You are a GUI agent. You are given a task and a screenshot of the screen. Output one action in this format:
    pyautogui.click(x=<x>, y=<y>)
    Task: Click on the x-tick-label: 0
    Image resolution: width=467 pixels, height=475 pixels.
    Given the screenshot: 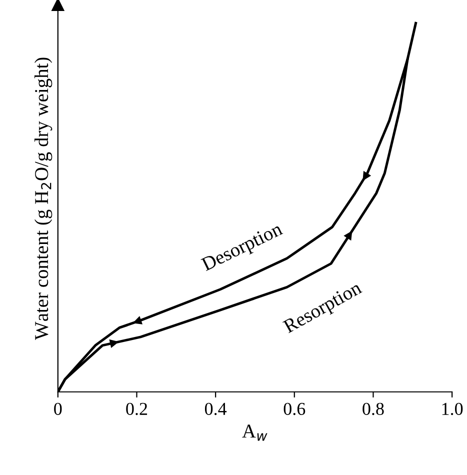 What is the action you would take?
    pyautogui.click(x=58, y=408)
    